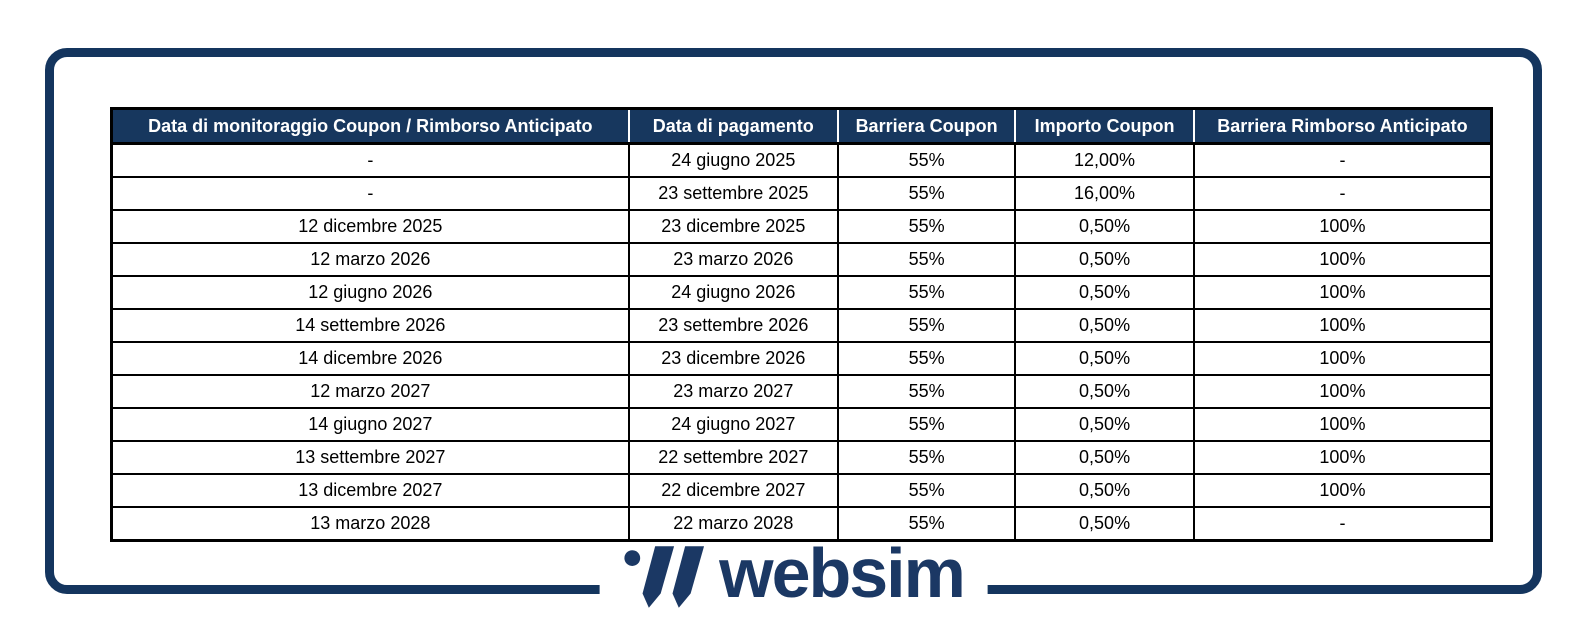  I want to click on table-cell: 14 settembre 2026, so click(370, 325).